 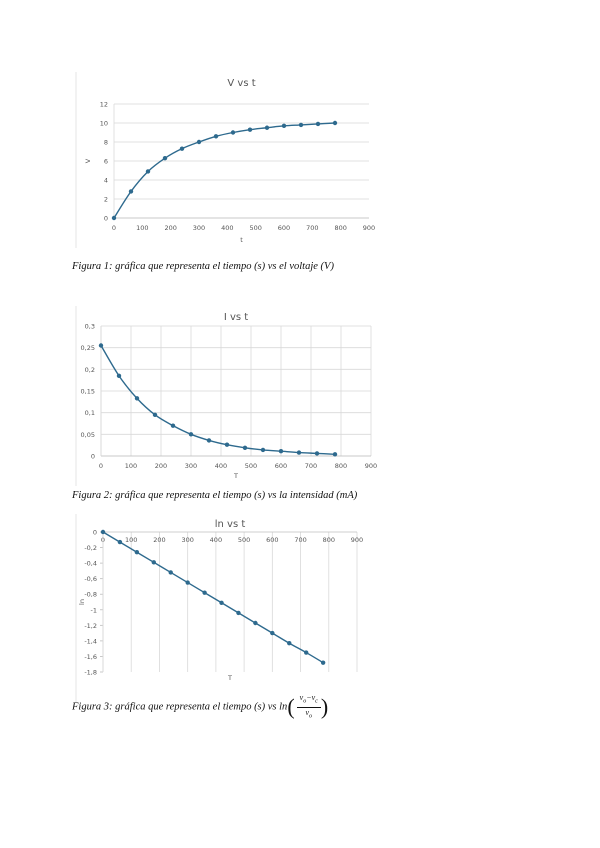 I want to click on y-tick-label: -0,4, so click(x=90, y=564).